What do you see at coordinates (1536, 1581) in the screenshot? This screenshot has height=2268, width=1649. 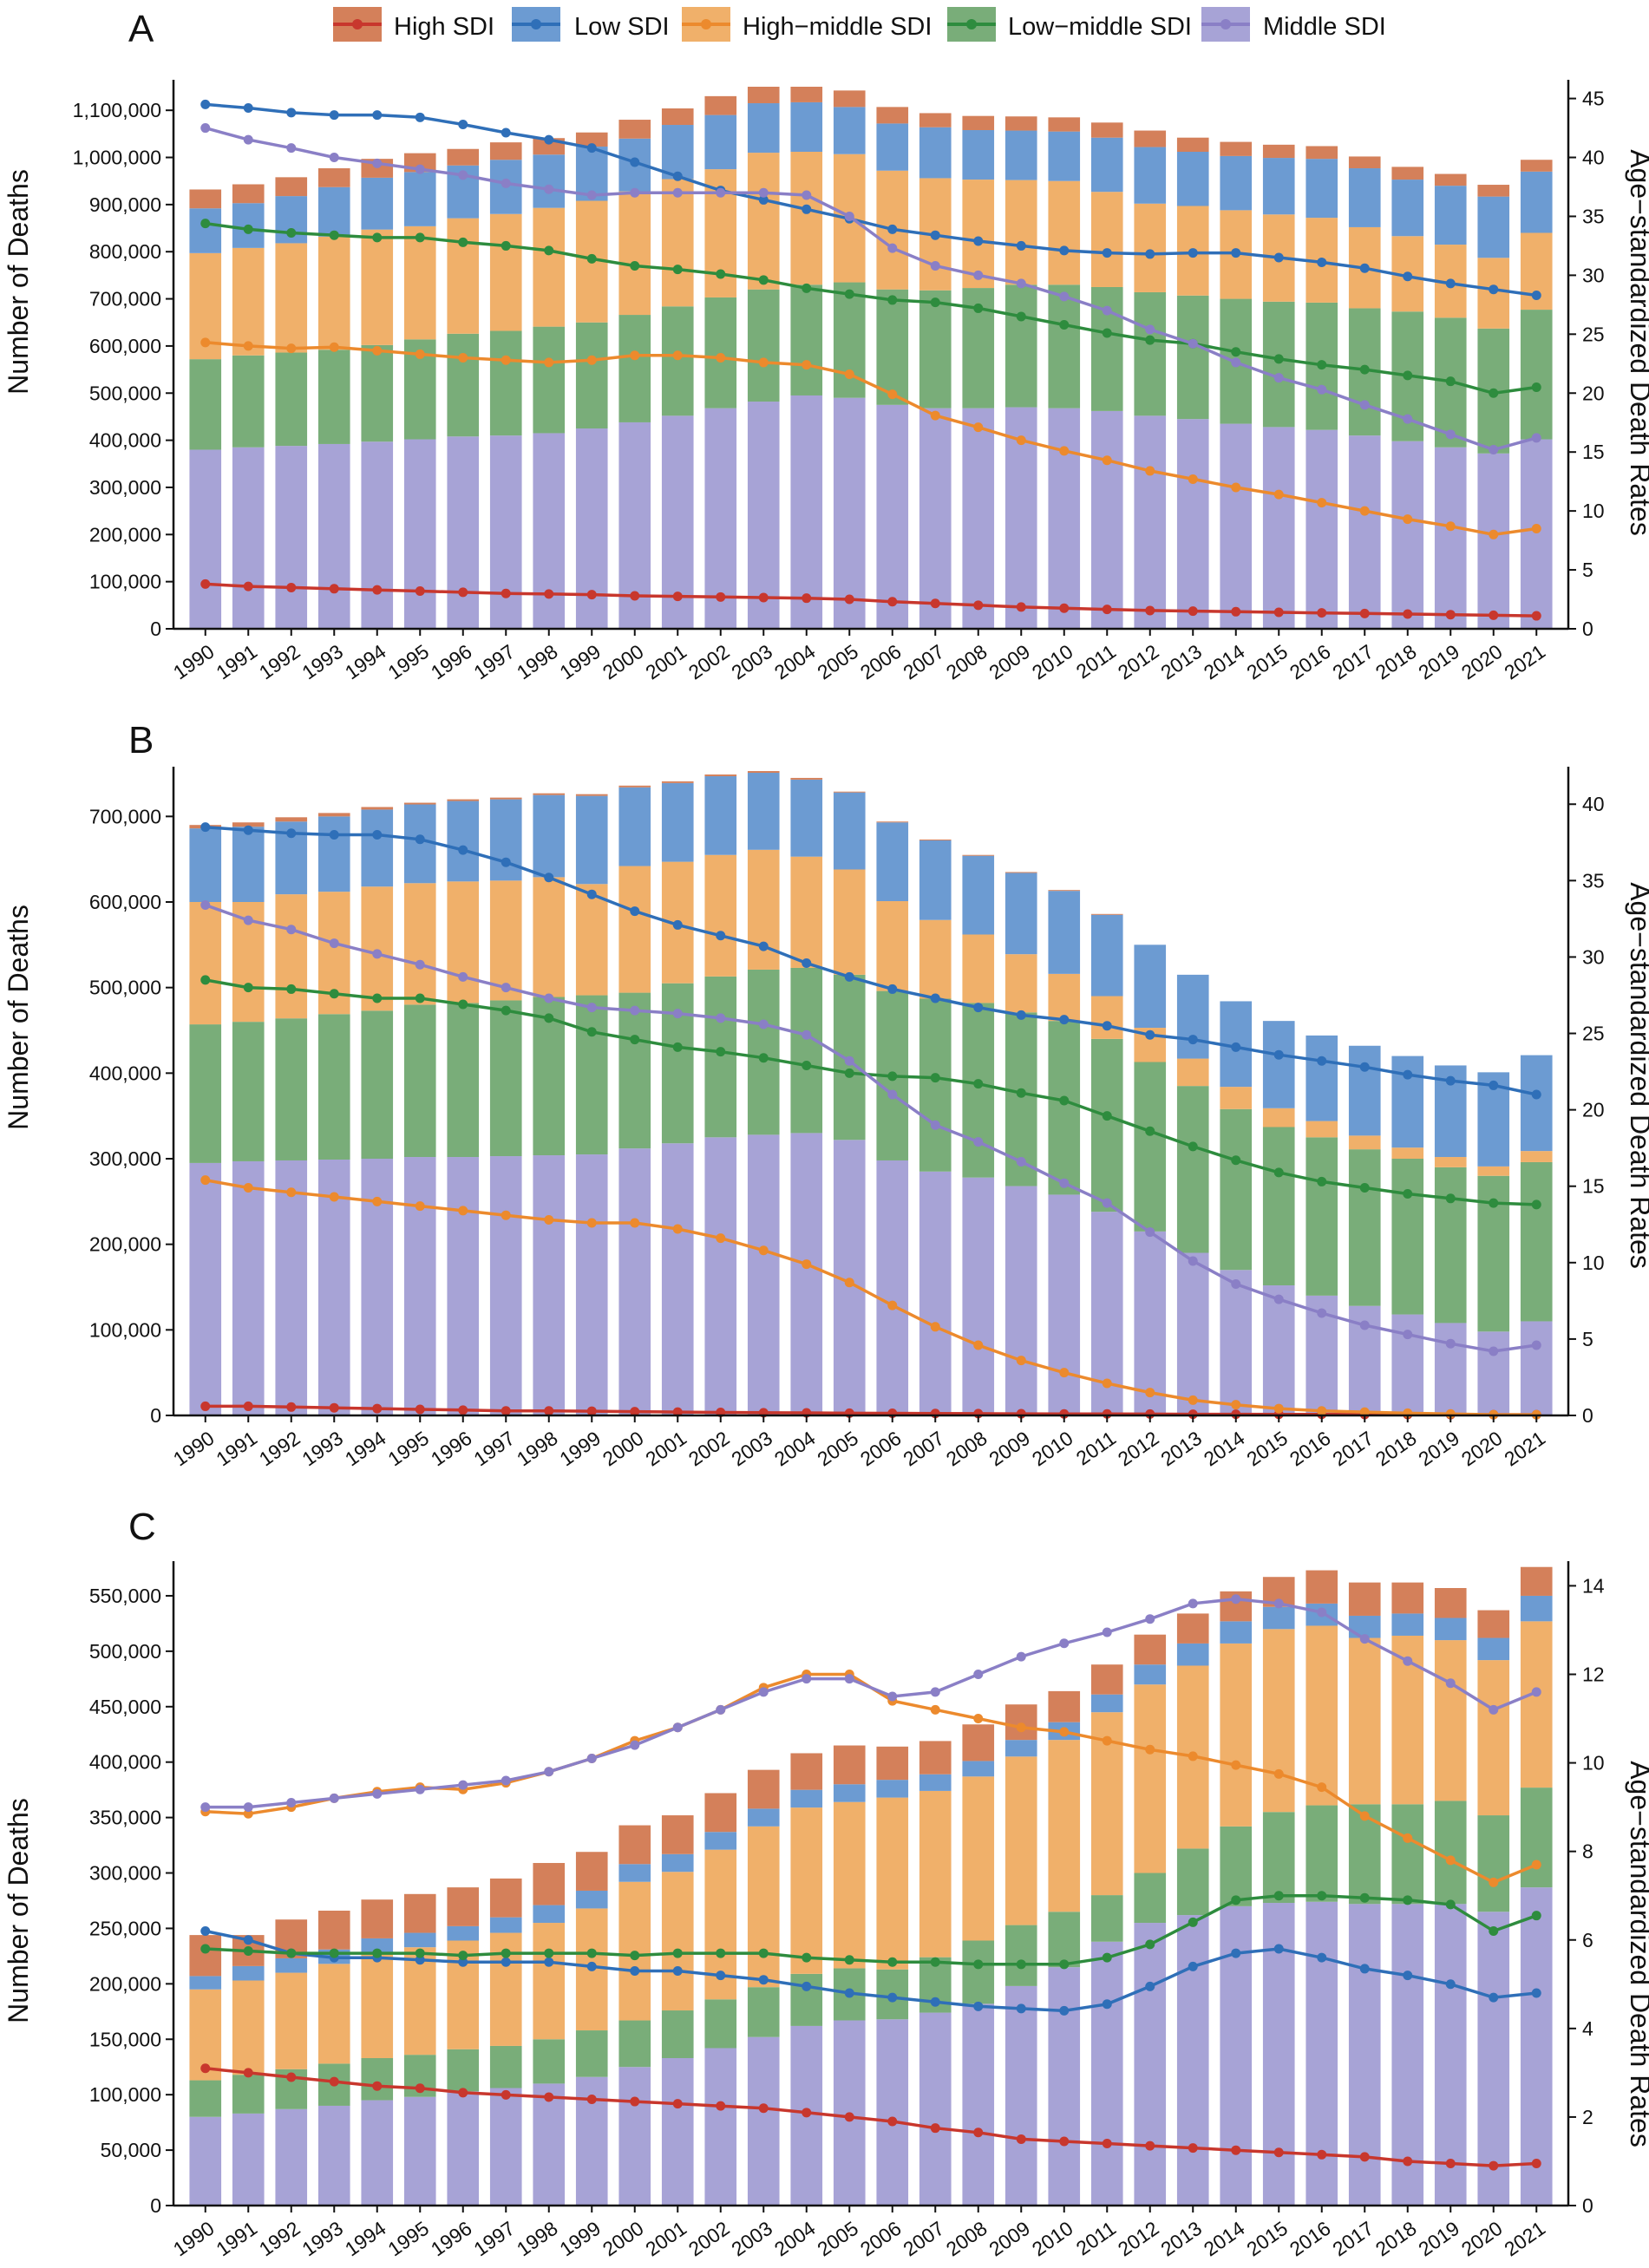 I see `panel-c-bar-high-sdi-2021` at bounding box center [1536, 1581].